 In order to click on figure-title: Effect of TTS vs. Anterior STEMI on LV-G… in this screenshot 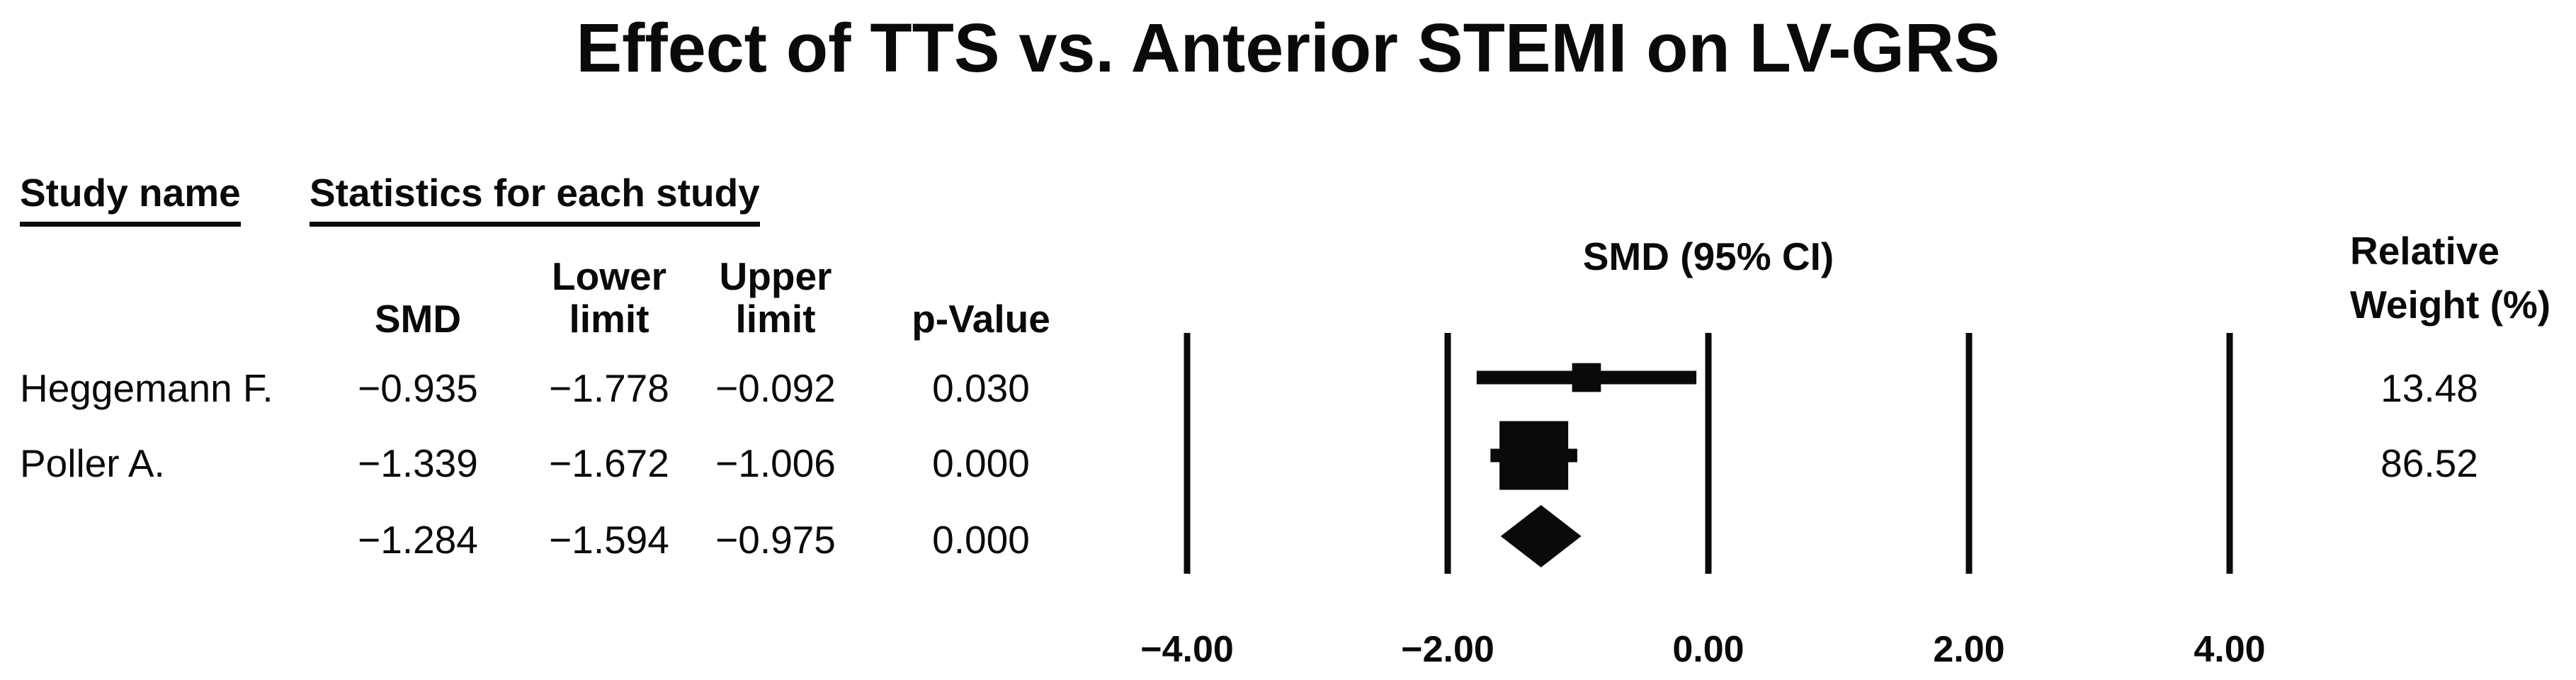, I will do `click(1288, 48)`.